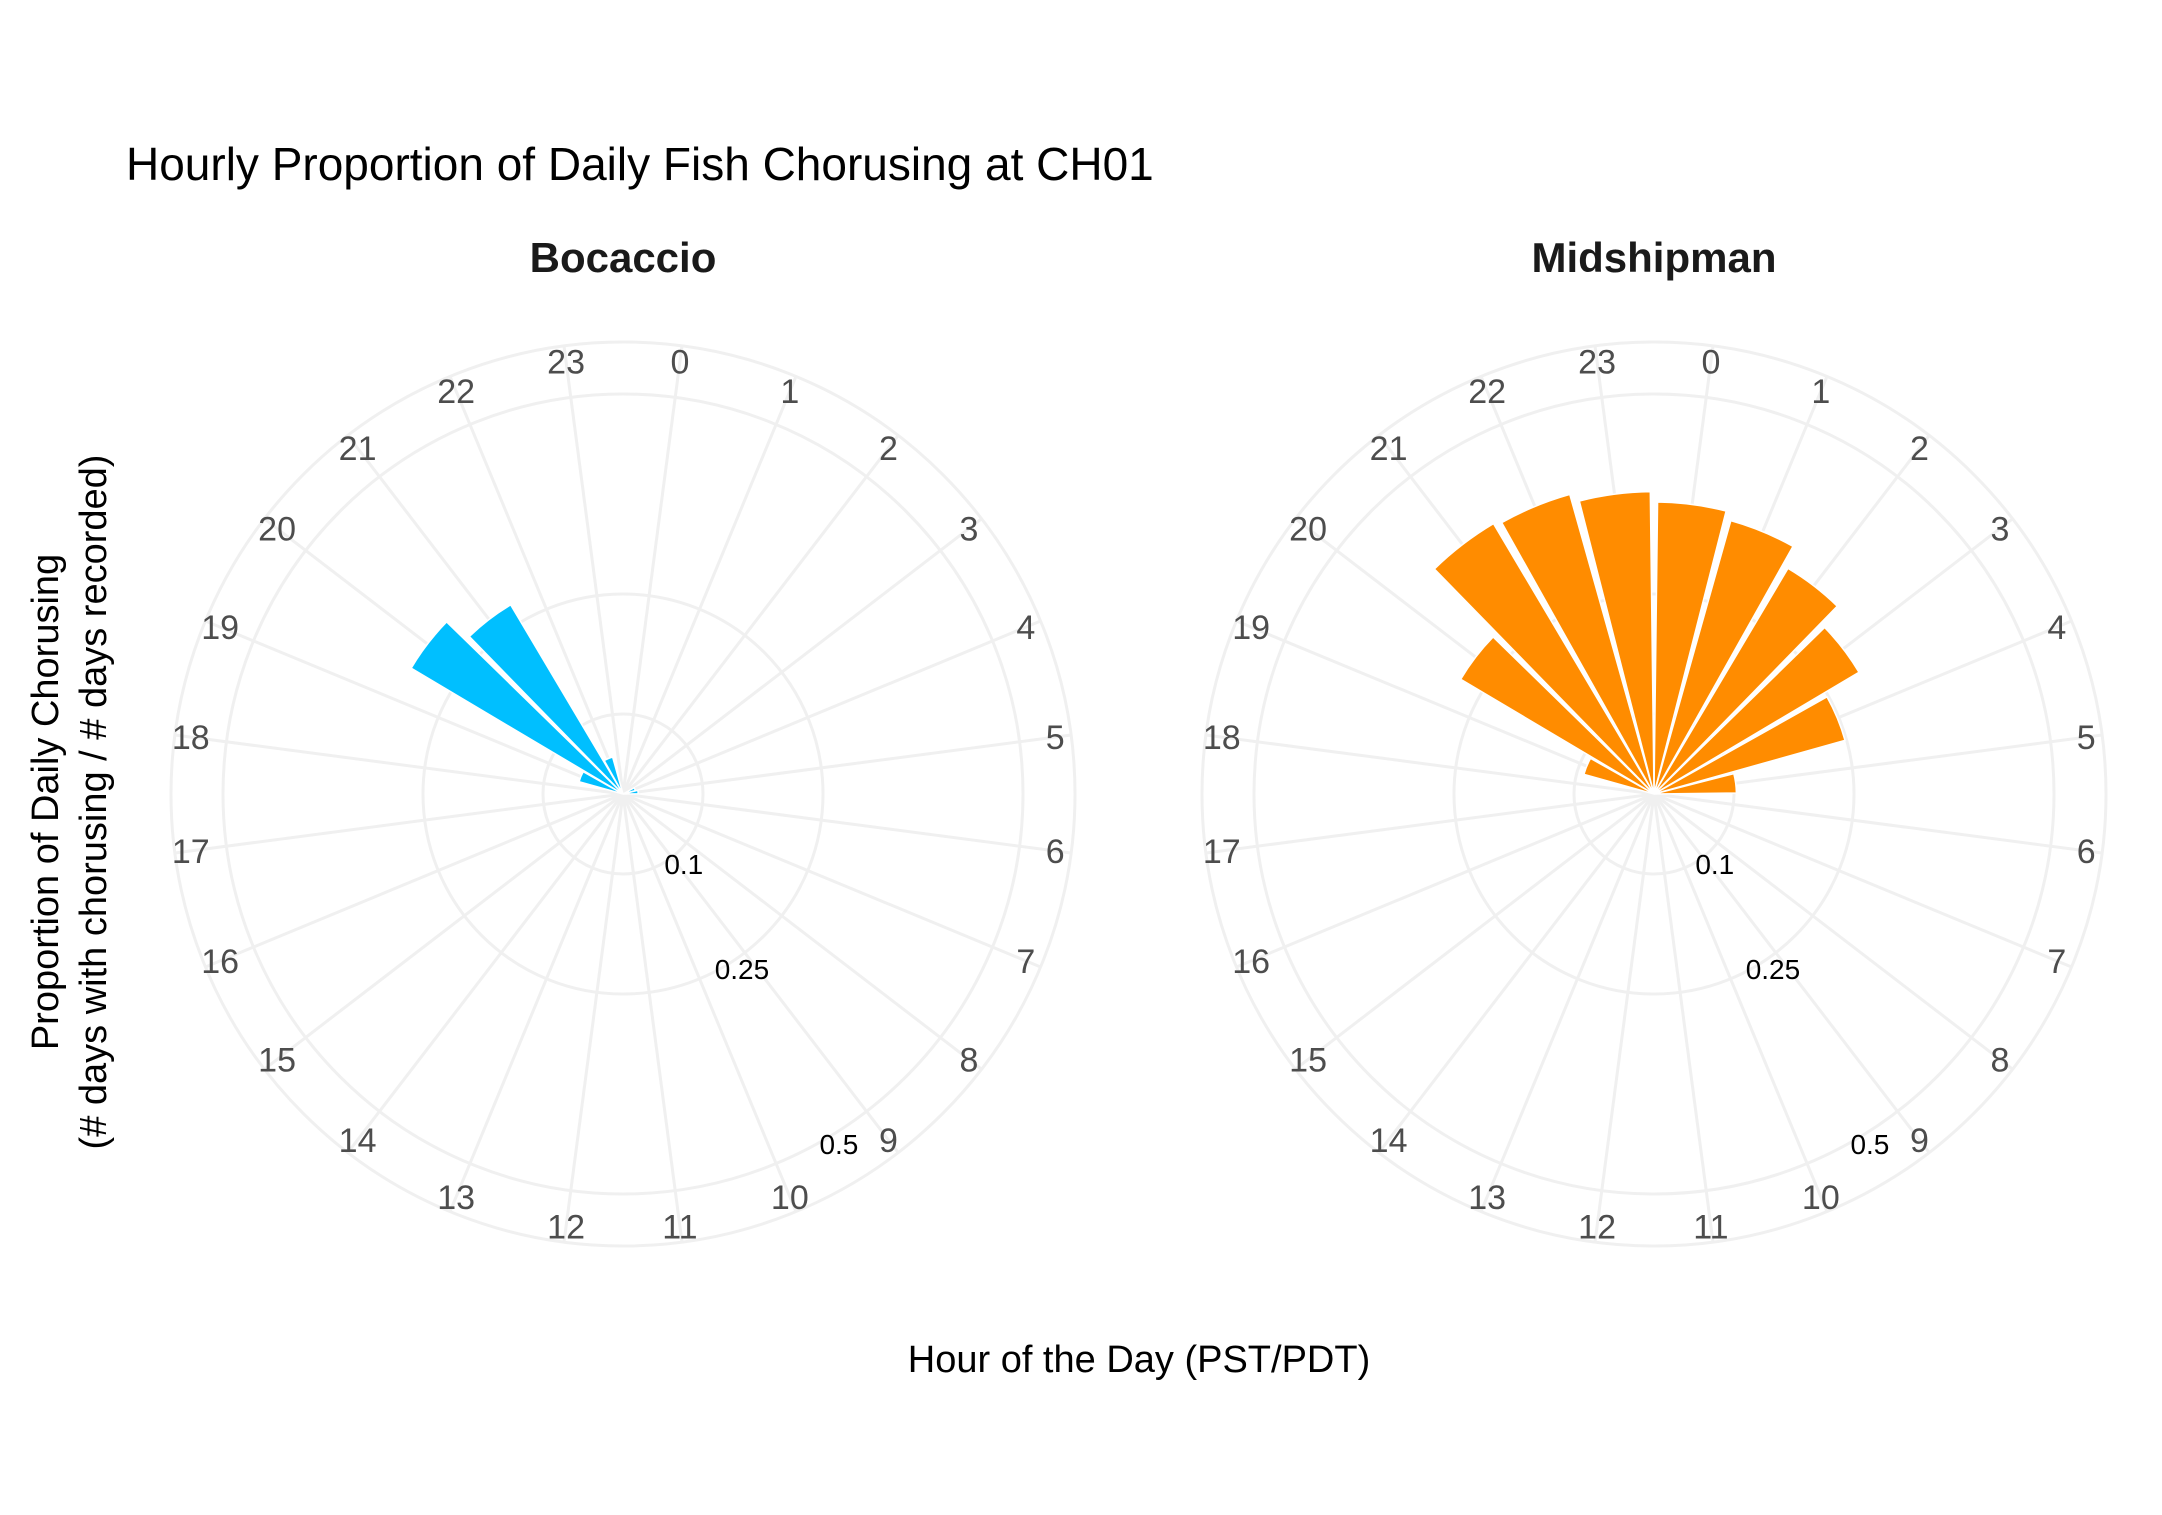 The image size is (2162, 1515). I want to click on bars, so click(1647, 642).